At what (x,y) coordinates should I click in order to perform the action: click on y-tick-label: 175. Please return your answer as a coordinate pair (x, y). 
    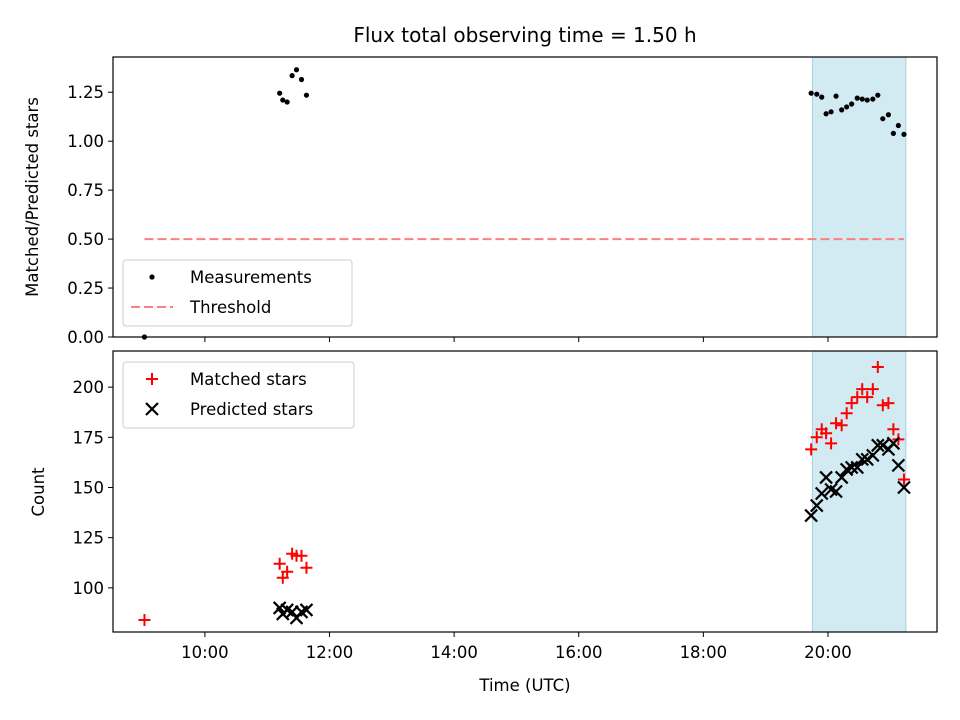
    Looking at the image, I should click on (89, 437).